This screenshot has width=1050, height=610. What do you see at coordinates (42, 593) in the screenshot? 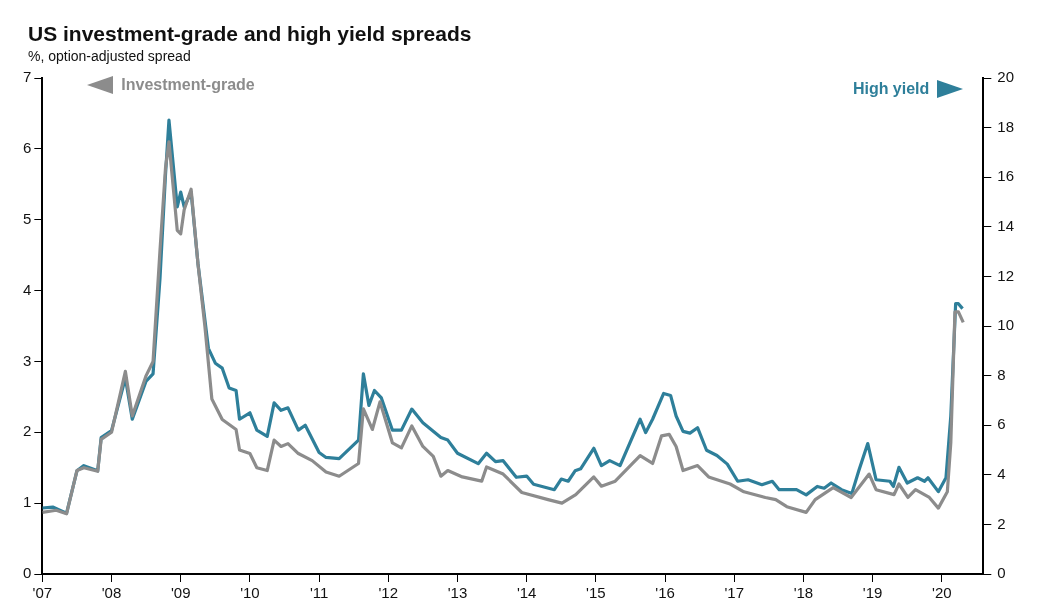
I see `x-tick-label: '07` at bounding box center [42, 593].